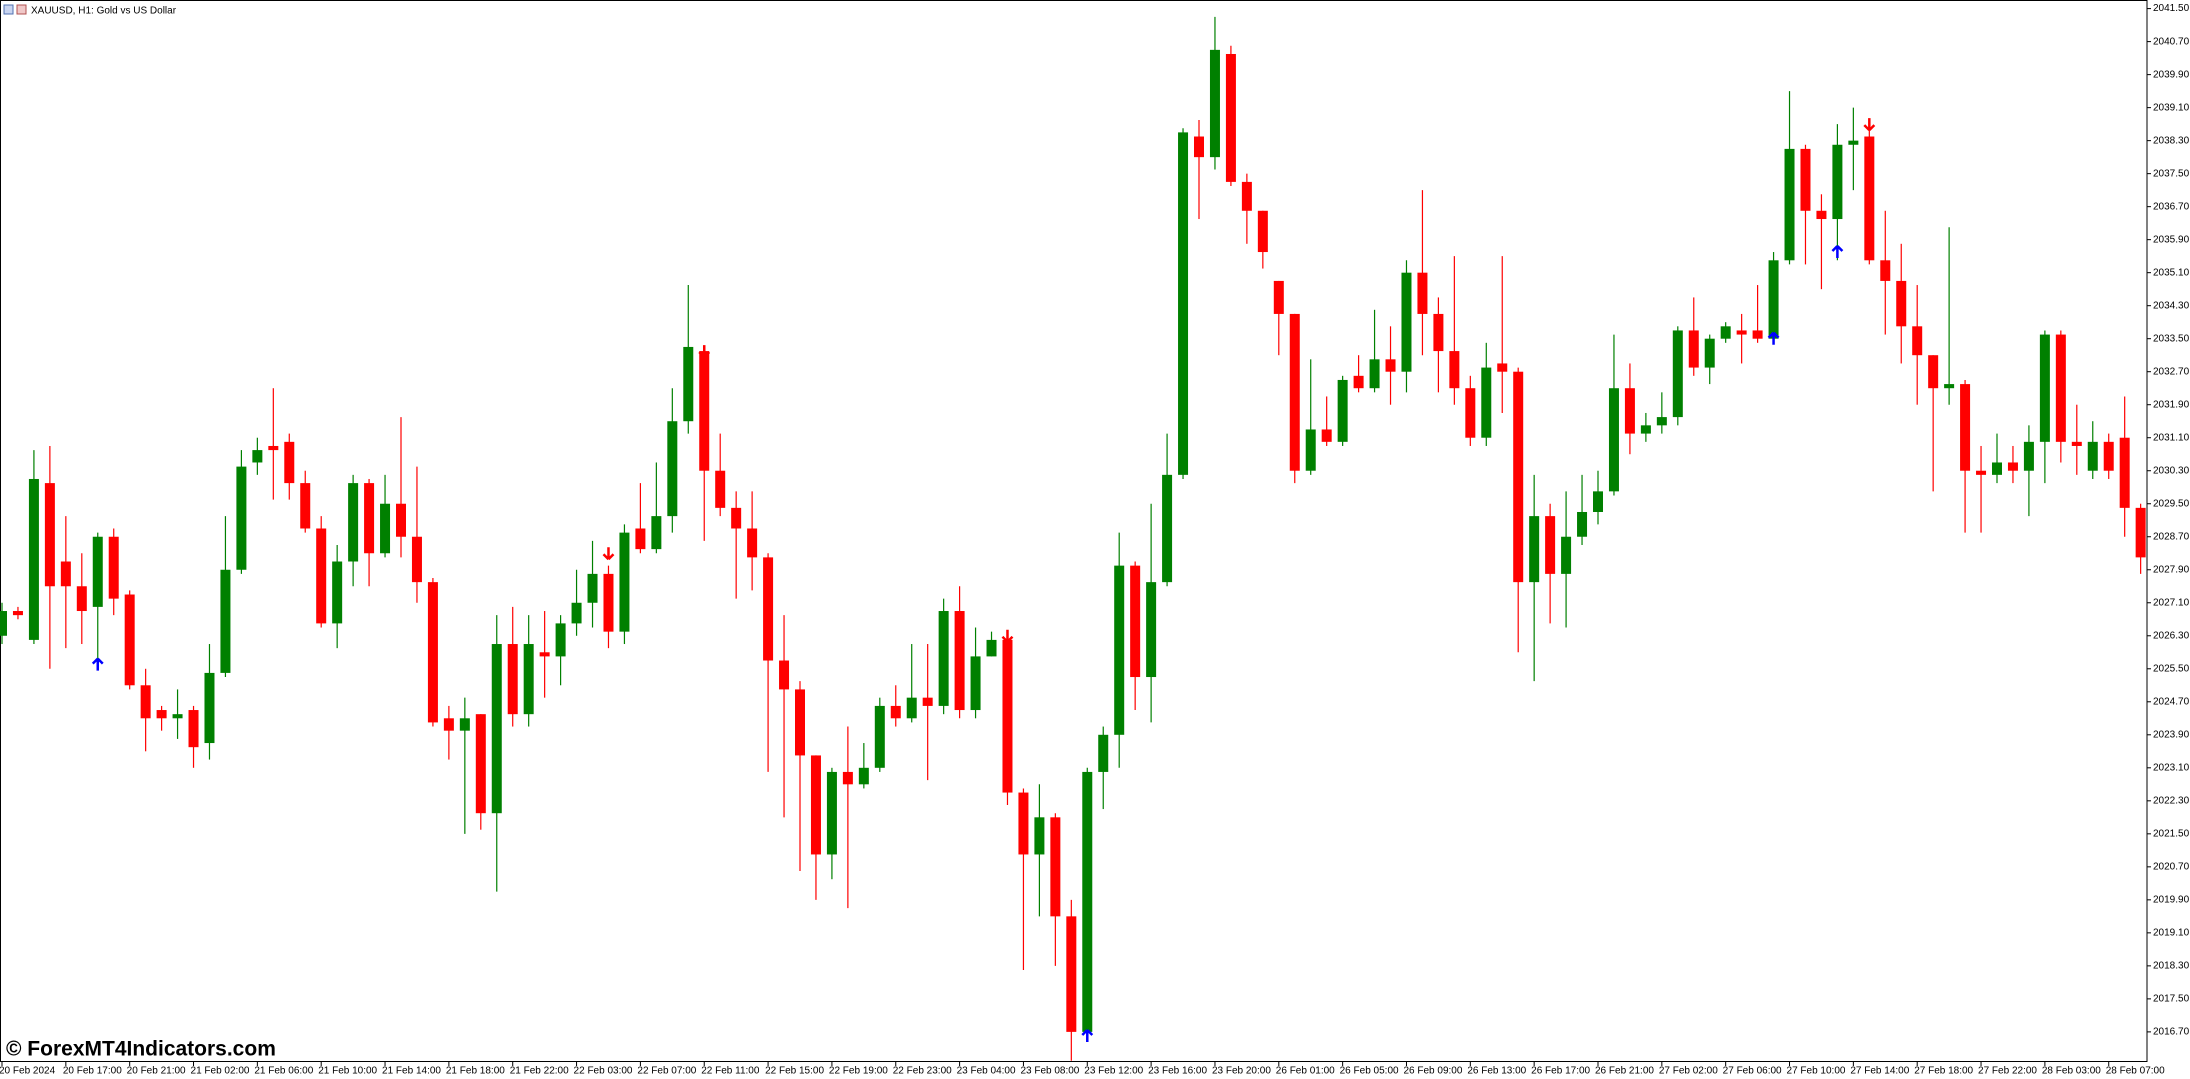 The image size is (2190, 1079). What do you see at coordinates (1943, 1071) in the screenshot?
I see `x-tick-label: 27 Feb 18:00` at bounding box center [1943, 1071].